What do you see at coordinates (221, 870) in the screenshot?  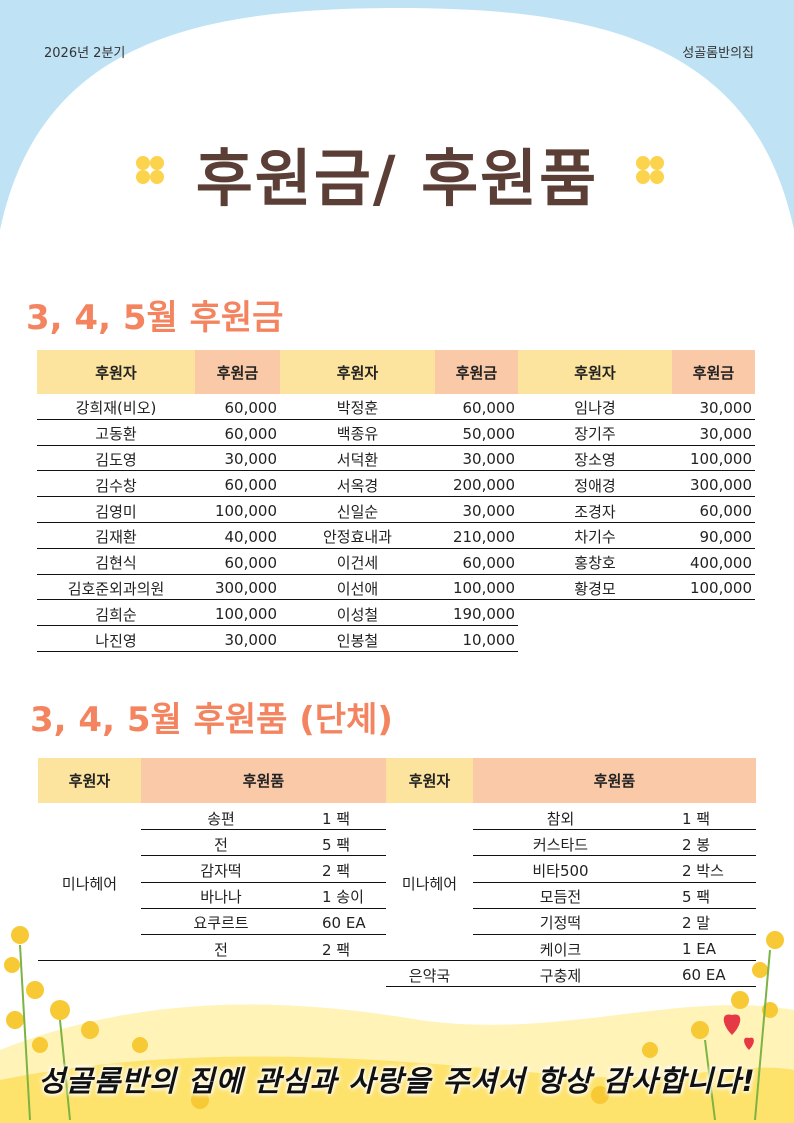 I see `goods-item: 감자떡` at bounding box center [221, 870].